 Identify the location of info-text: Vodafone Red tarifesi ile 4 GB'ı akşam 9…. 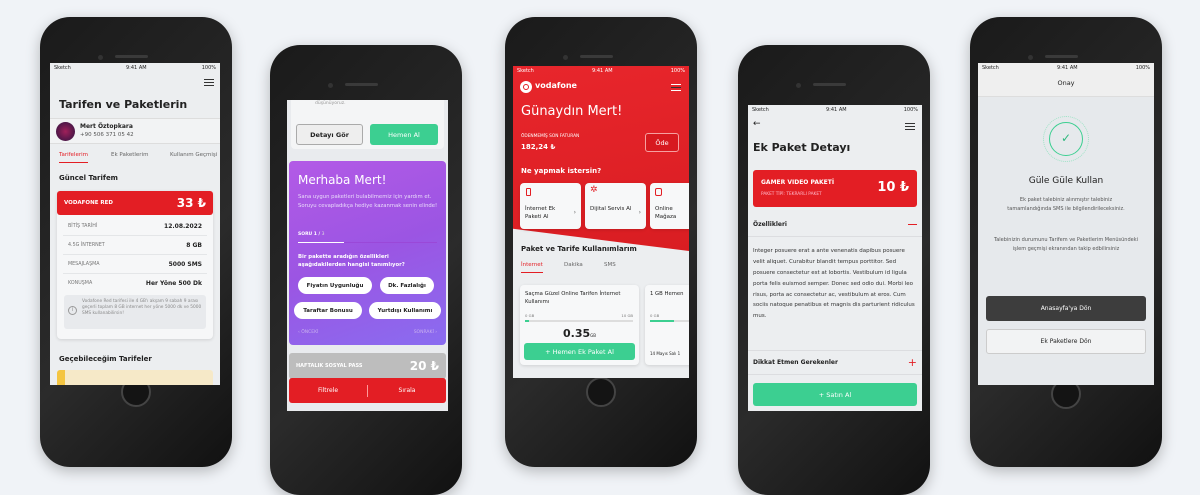
(142, 307).